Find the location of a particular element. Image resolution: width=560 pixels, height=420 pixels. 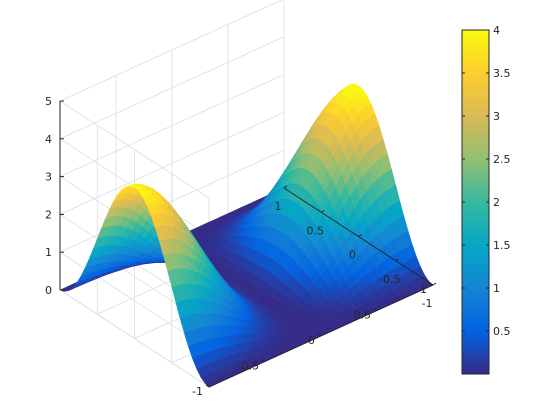

colorbar: 0.5 1 1.5 2 2.5 3 3.5 4 is located at coordinates (486, 199).